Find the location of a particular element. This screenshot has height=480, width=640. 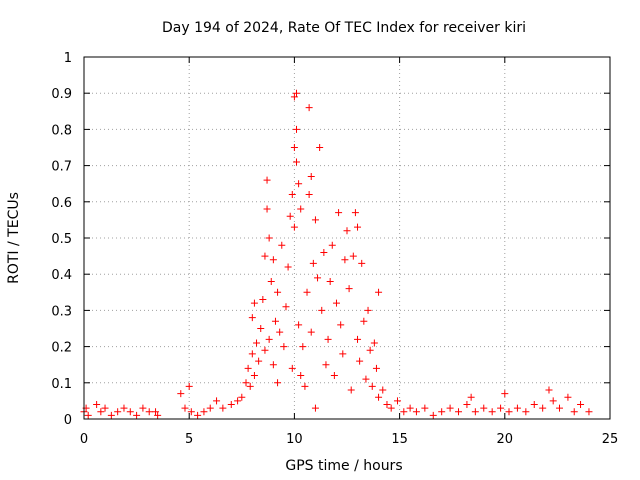

y-tick-label: 0 is located at coordinates (68, 420).